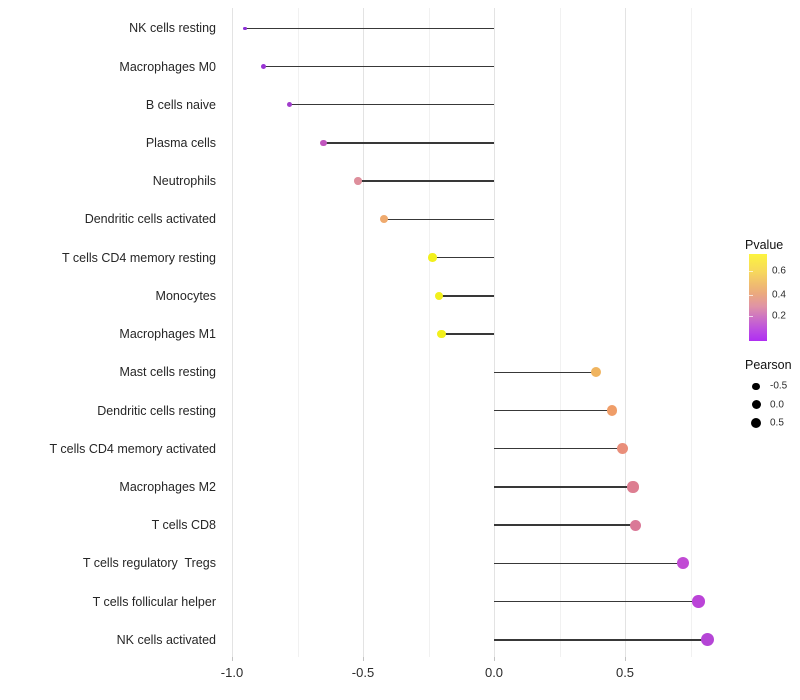 The height and width of the screenshot is (700, 800). What do you see at coordinates (167, 372) in the screenshot?
I see `category-label: Mast cells resting` at bounding box center [167, 372].